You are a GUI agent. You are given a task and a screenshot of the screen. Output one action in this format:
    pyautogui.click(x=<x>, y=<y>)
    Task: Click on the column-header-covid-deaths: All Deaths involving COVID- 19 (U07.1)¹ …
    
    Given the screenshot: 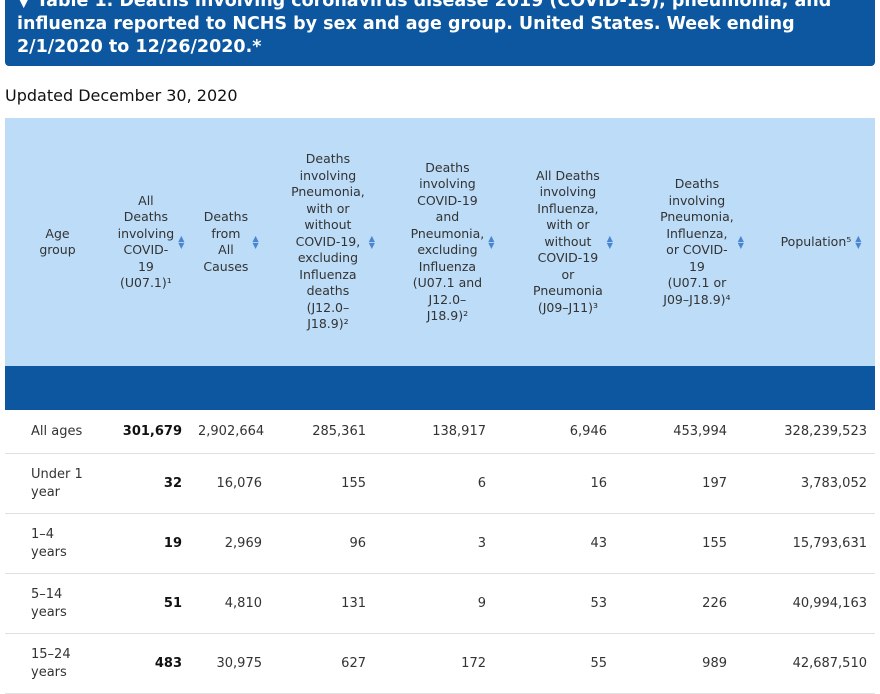 What is the action you would take?
    pyautogui.click(x=151, y=242)
    